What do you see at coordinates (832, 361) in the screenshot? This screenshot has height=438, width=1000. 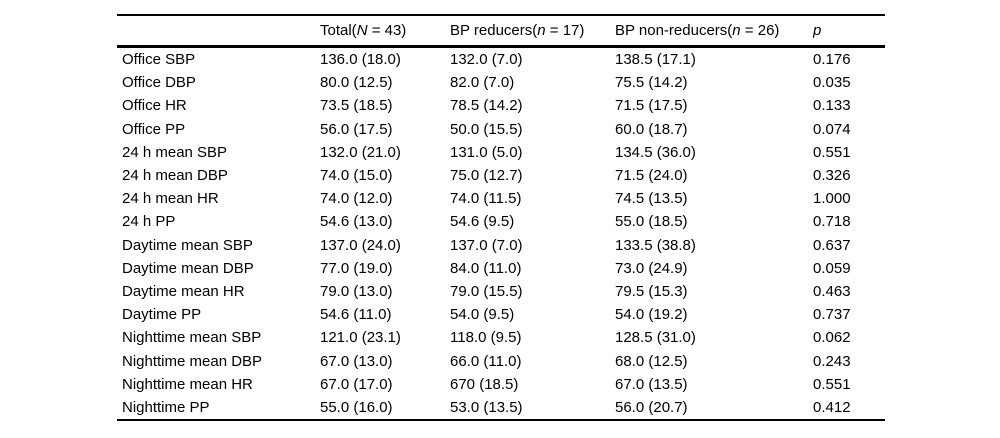 I see `p-value-cell: 0.243` at bounding box center [832, 361].